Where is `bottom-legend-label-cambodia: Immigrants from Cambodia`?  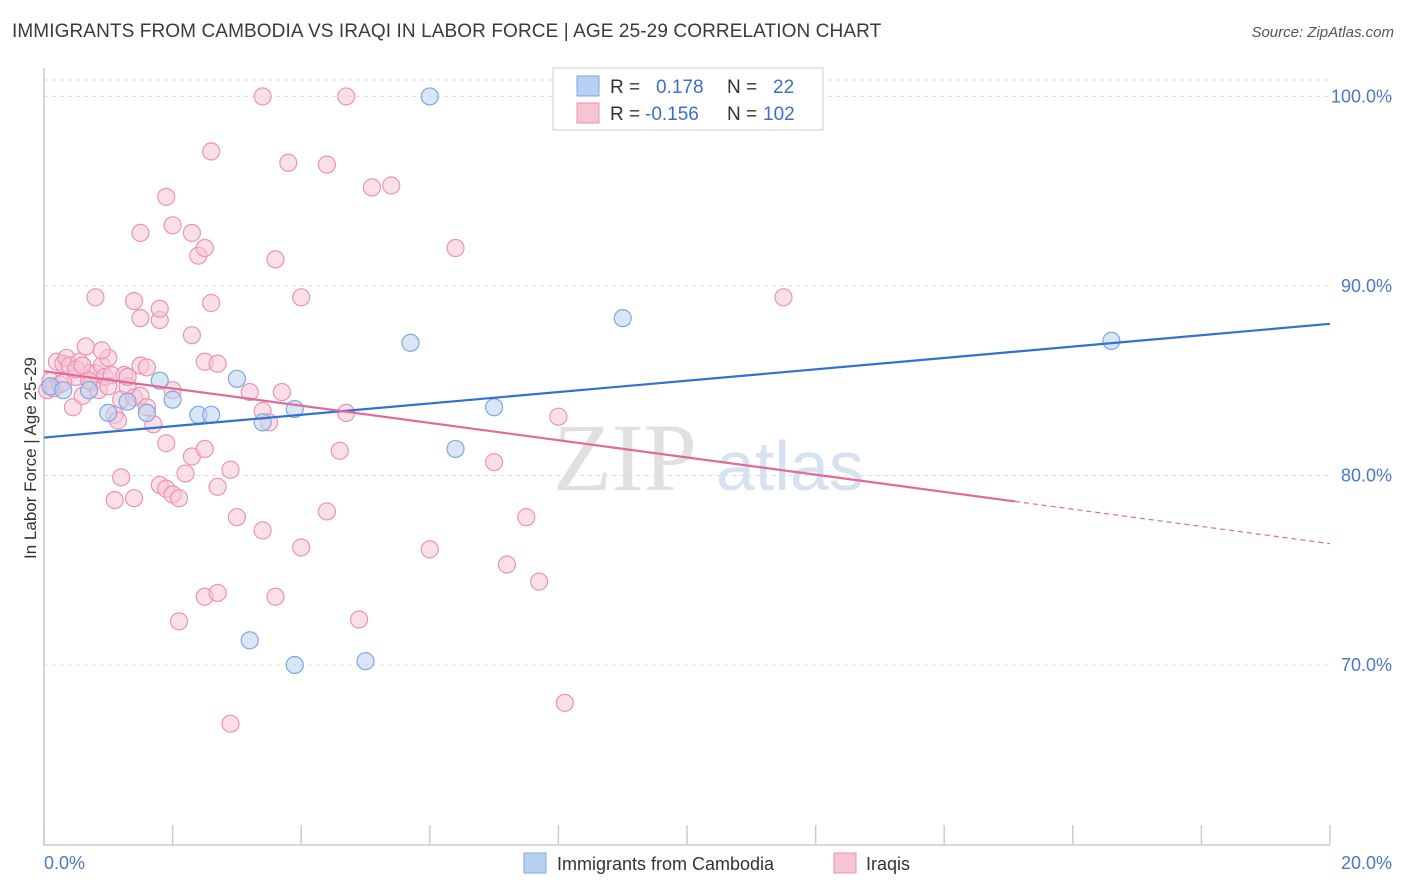 bottom-legend-label-cambodia: Immigrants from Cambodia is located at coordinates (666, 864).